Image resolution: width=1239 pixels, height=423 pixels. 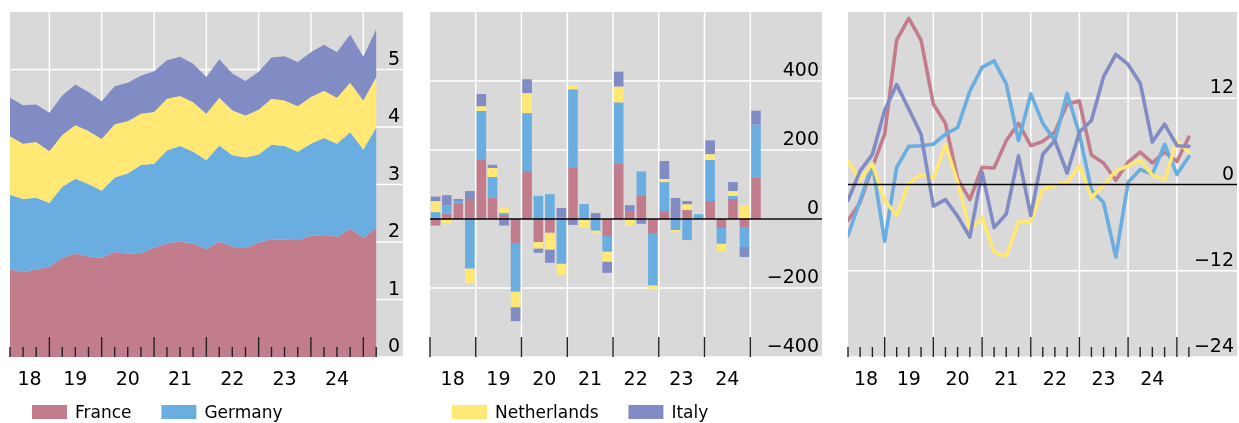 I want to click on y-tick-label: −200, so click(x=792, y=276).